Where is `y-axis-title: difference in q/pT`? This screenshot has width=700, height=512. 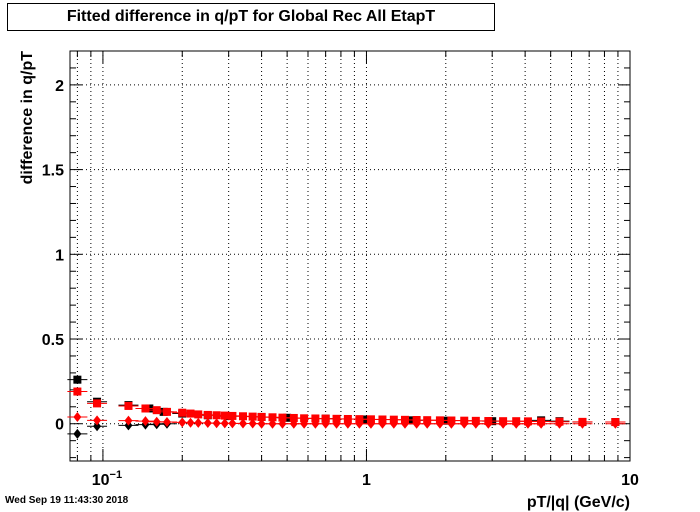 y-axis-title: difference in q/pT is located at coordinates (27, 118).